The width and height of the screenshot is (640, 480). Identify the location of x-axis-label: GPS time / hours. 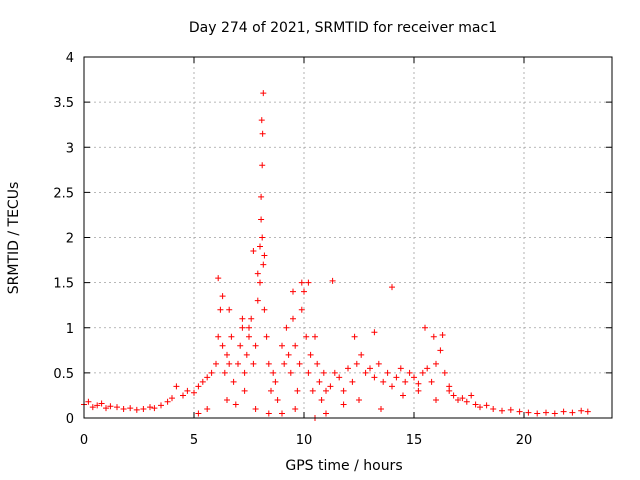
(343, 466).